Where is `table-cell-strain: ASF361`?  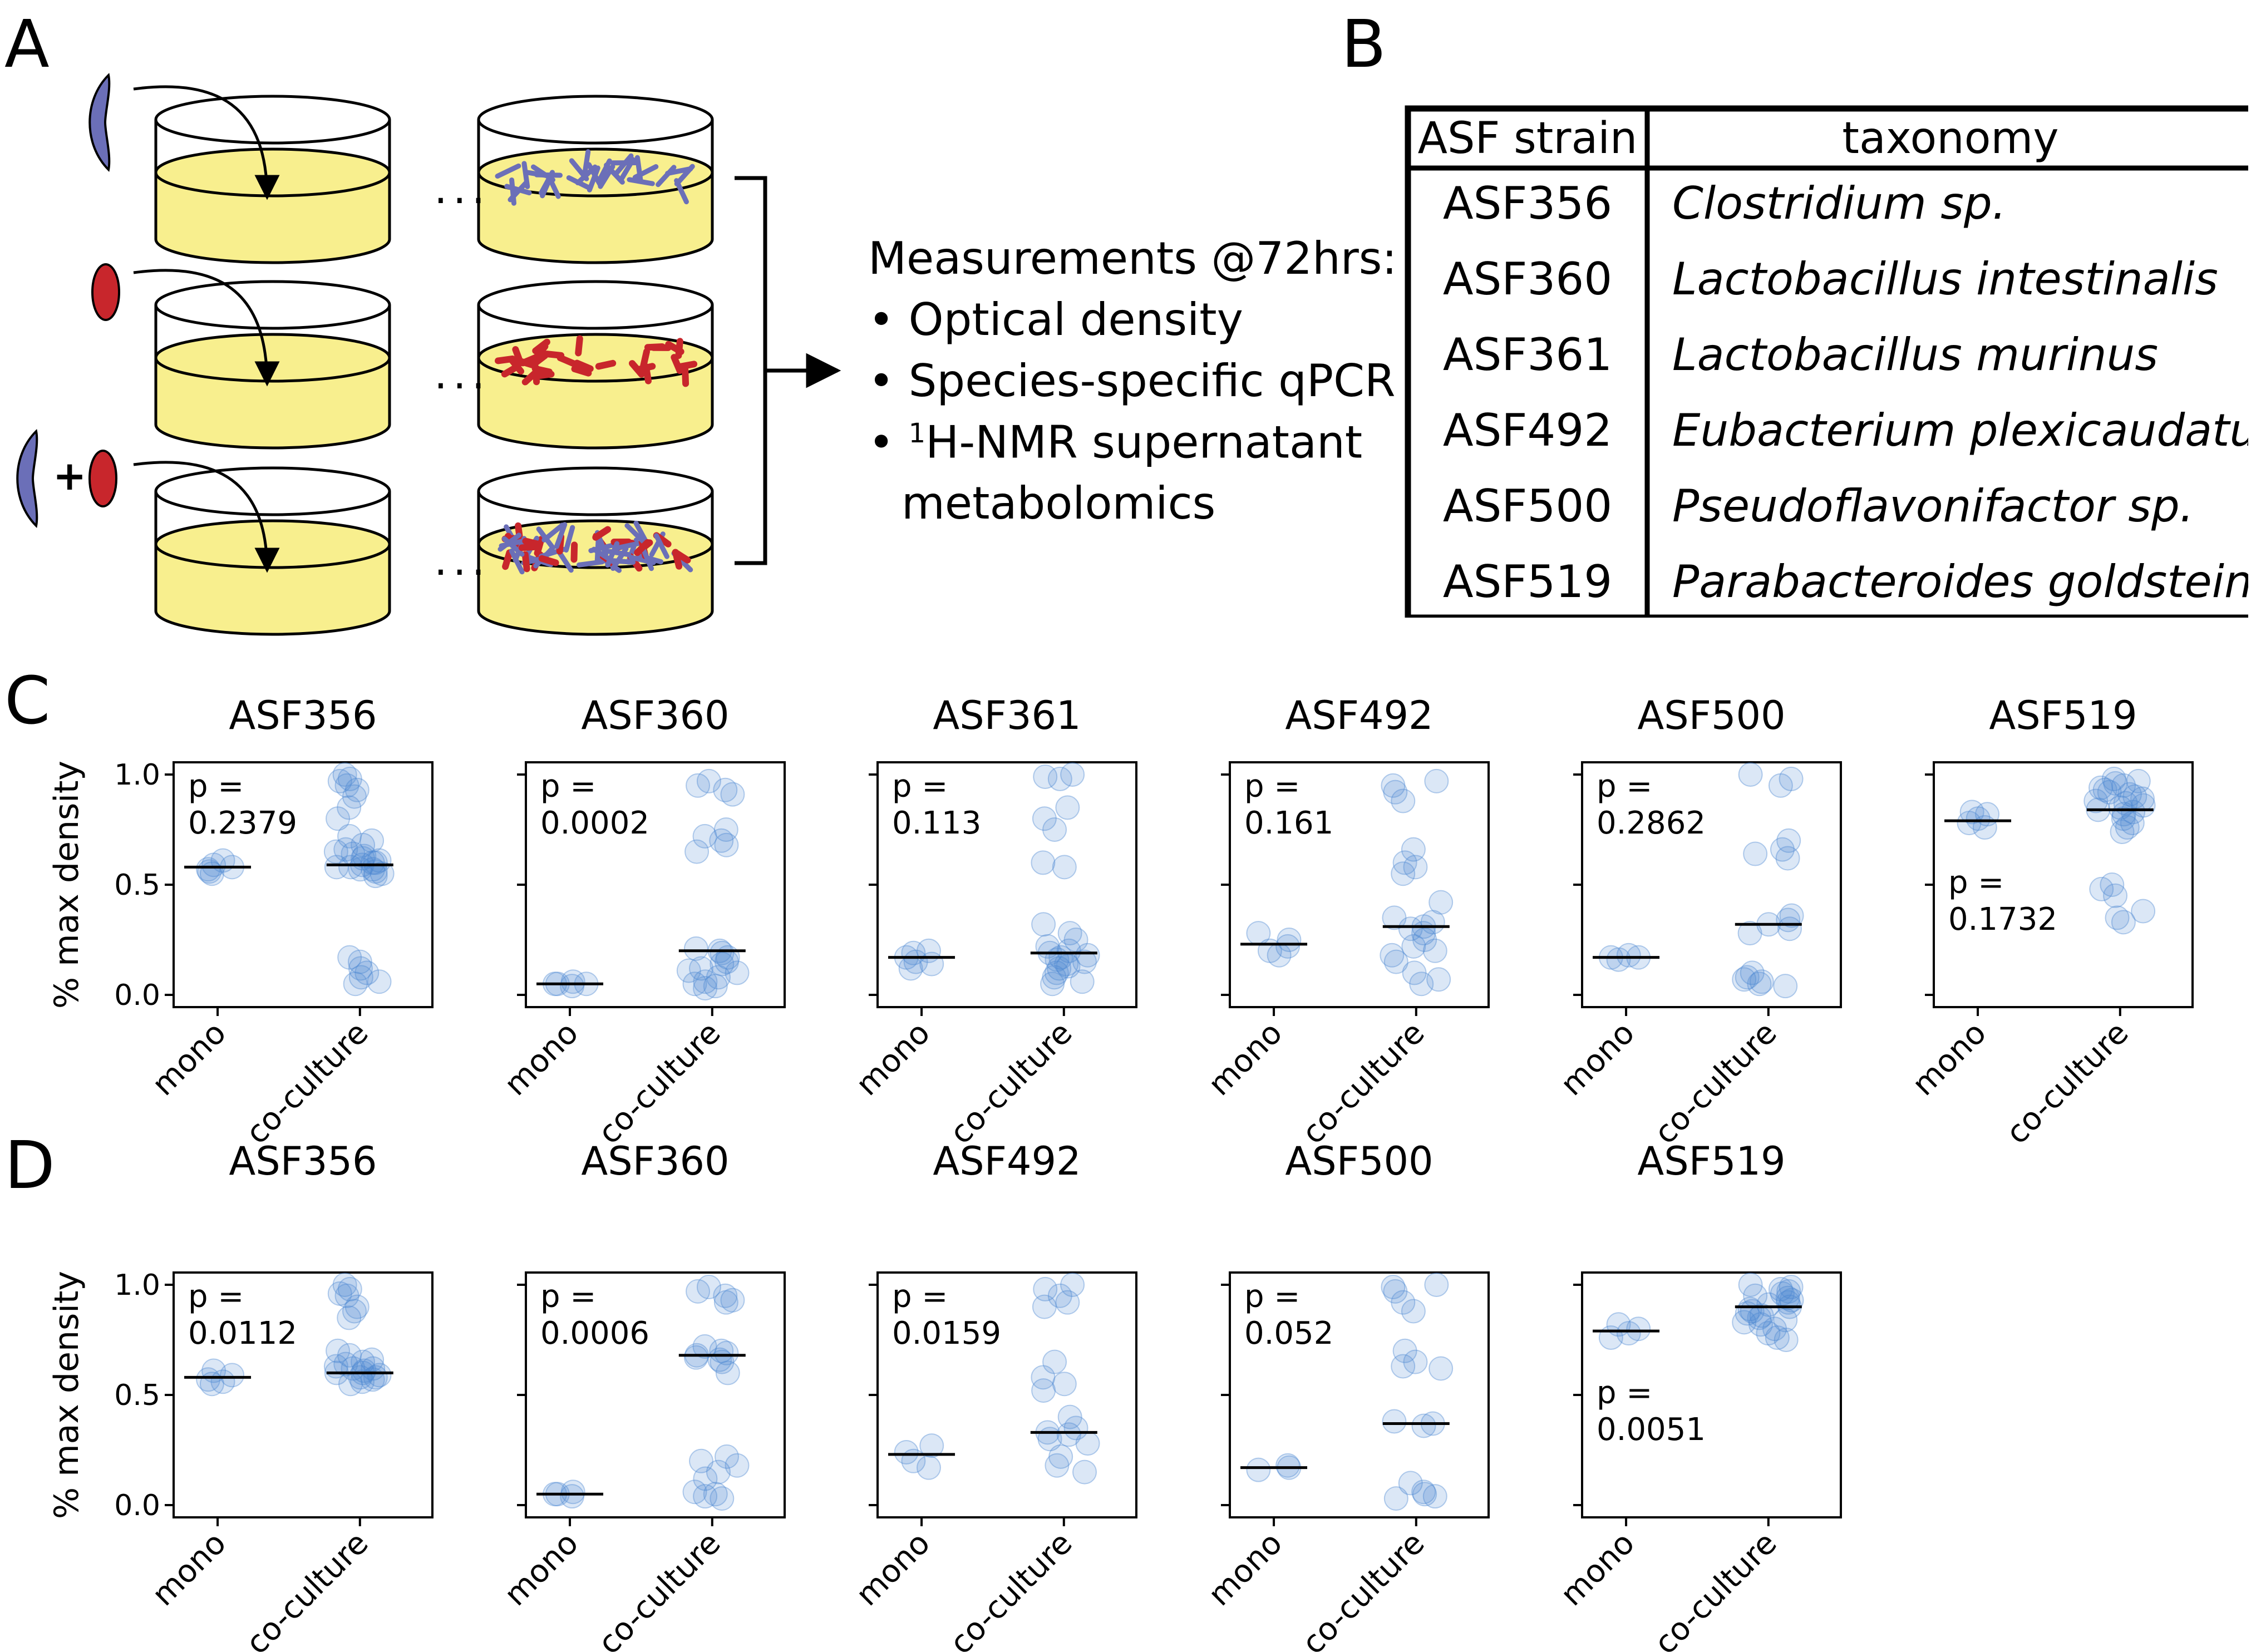
table-cell-strain: ASF361 is located at coordinates (1528, 355).